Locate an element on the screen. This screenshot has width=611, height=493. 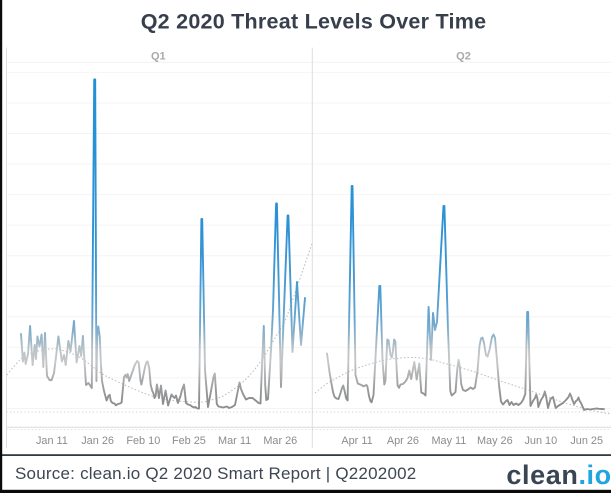
svg-text: Apr 11 is located at coordinates (356, 441).